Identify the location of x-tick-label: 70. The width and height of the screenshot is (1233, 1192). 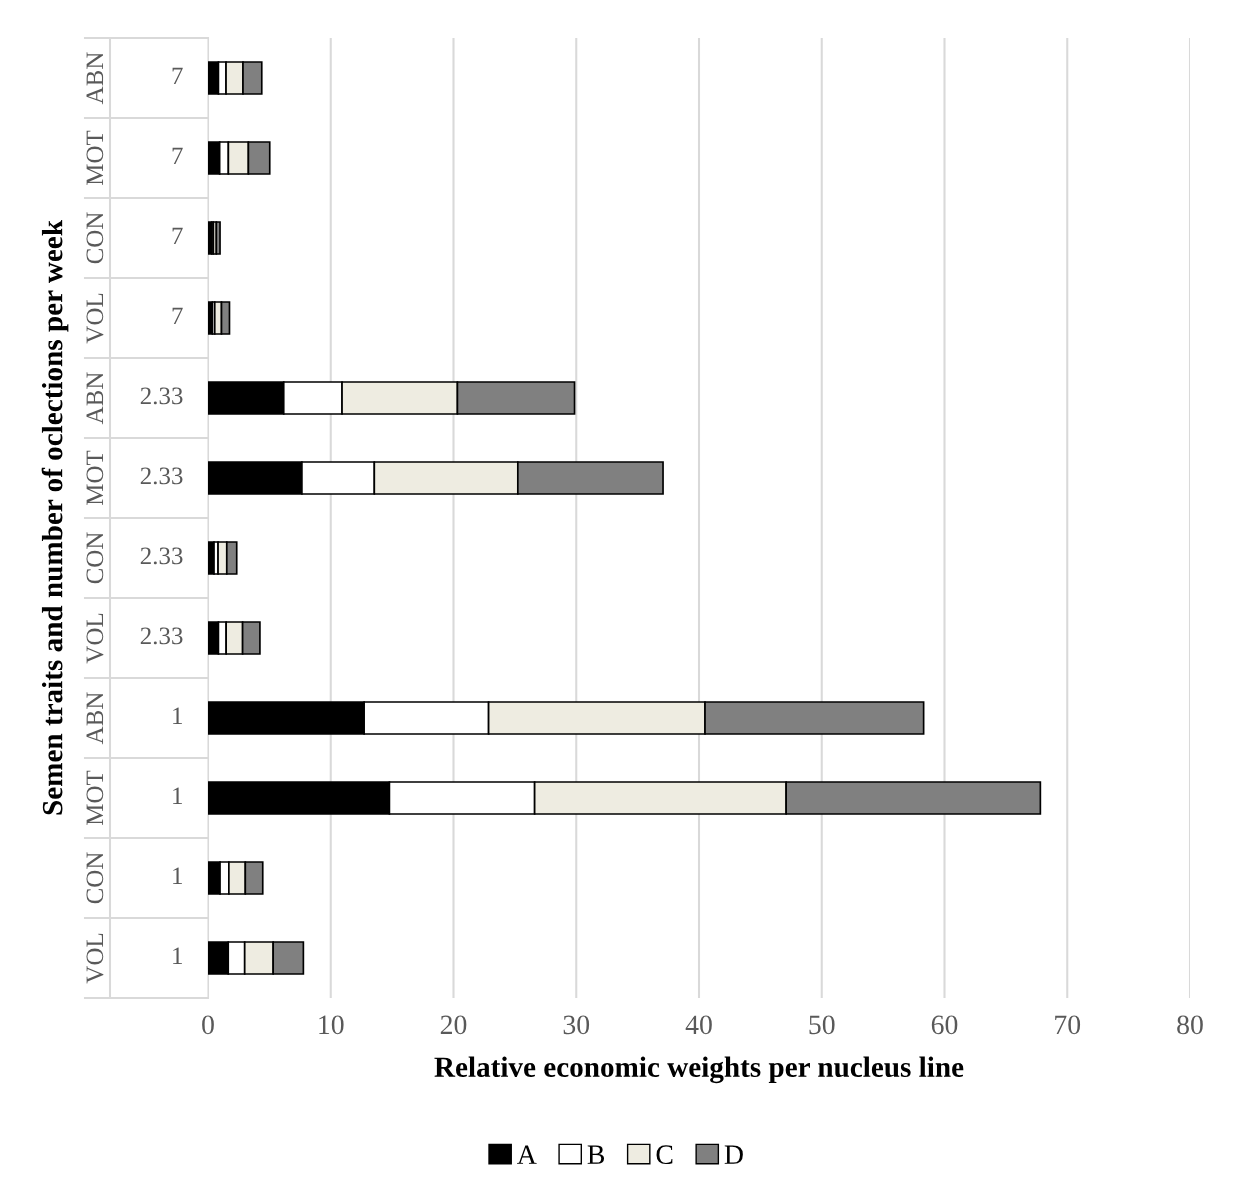
(1068, 1025).